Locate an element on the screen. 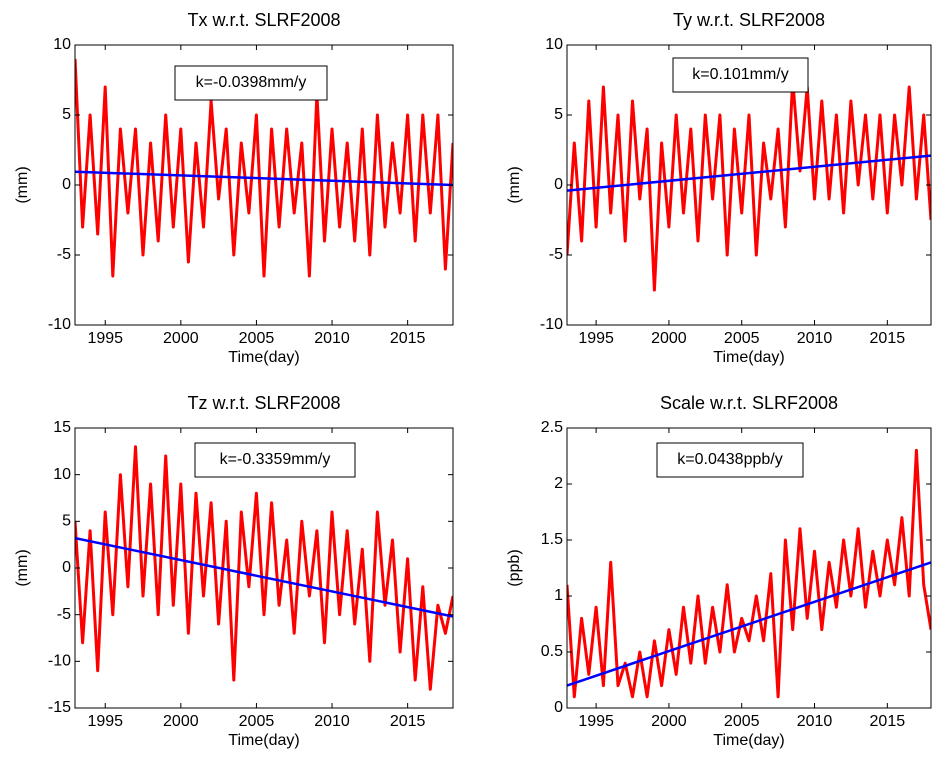 Image resolution: width=933 pixels, height=762 pixels. axes-frame is located at coordinates (749, 568).